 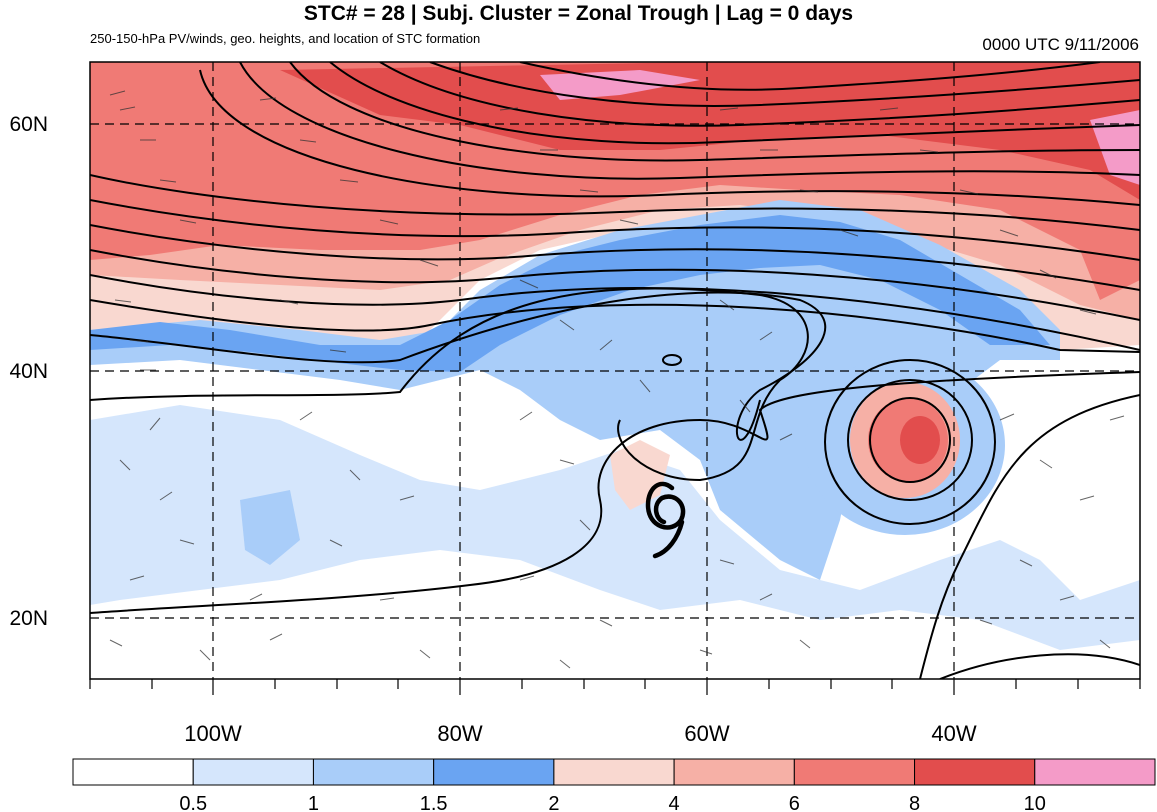 I want to click on colorbar-label: 0.5, so click(x=193, y=802).